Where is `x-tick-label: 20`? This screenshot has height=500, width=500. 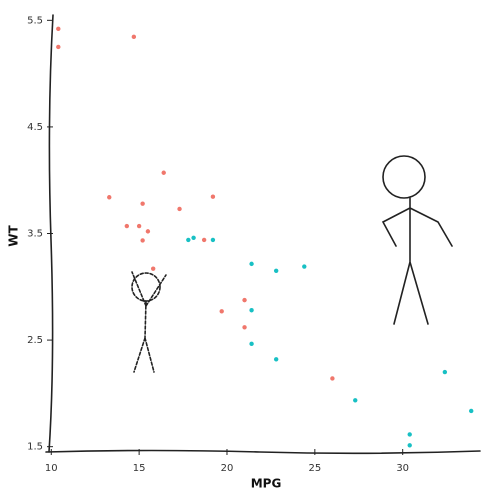 x-tick-label: 20 is located at coordinates (227, 468).